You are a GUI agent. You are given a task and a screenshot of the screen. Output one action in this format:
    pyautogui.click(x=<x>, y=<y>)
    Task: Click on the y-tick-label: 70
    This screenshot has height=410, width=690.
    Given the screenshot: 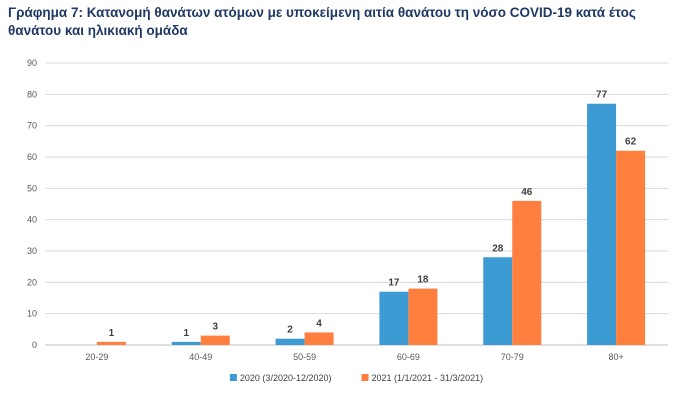 What is the action you would take?
    pyautogui.click(x=32, y=126)
    